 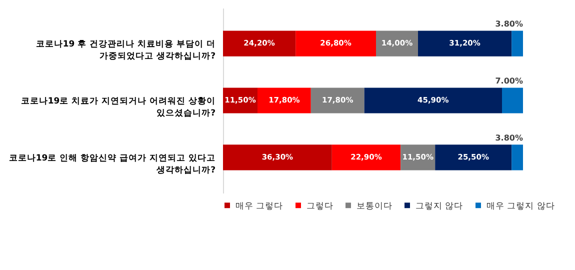 I want to click on legend-label: 그렇다, so click(x=320, y=206).